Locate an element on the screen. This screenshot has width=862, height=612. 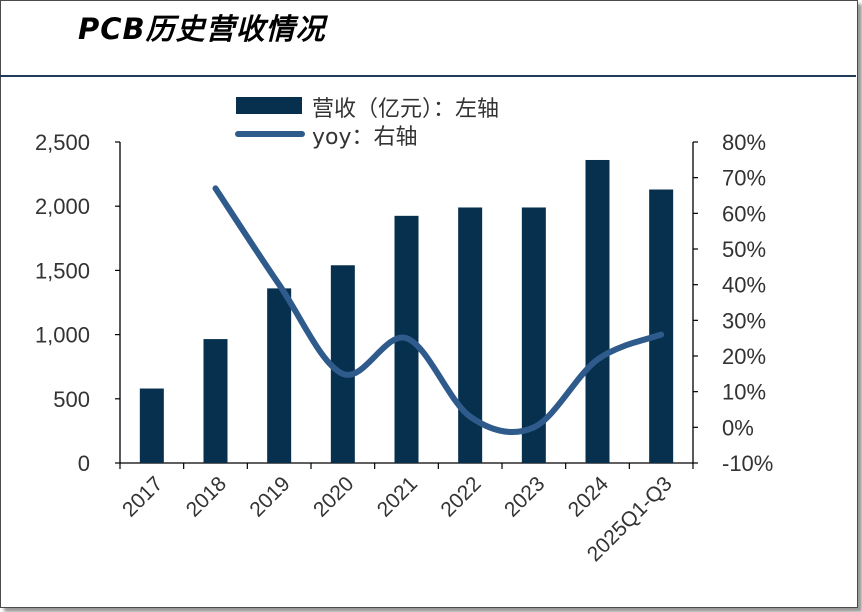
bar-2024 is located at coordinates (597, 311).